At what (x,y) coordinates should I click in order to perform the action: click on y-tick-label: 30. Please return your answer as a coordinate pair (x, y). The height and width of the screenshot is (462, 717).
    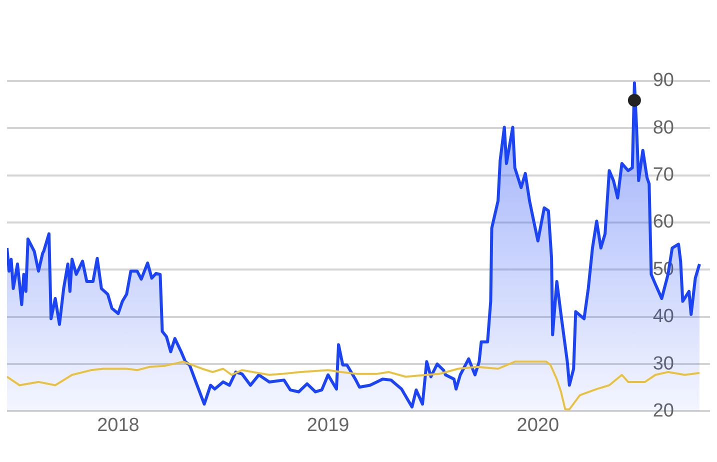
    Looking at the image, I should click on (663, 363).